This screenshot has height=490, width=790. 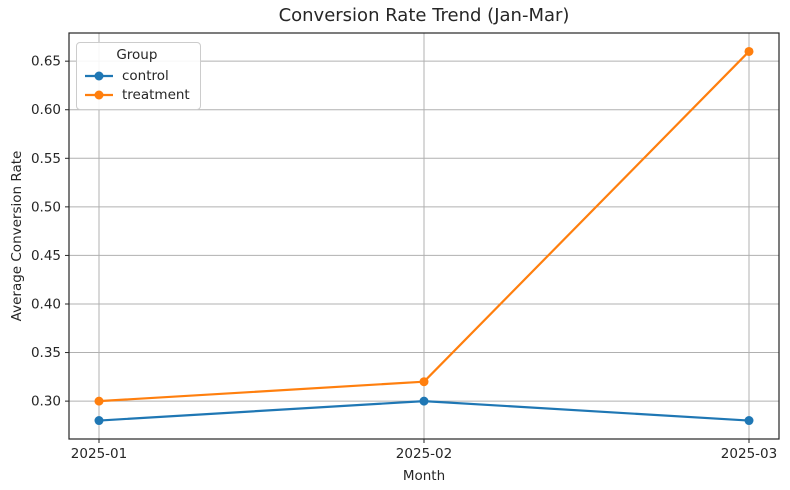 I want to click on x-tick-label: 2025-03, so click(x=749, y=454).